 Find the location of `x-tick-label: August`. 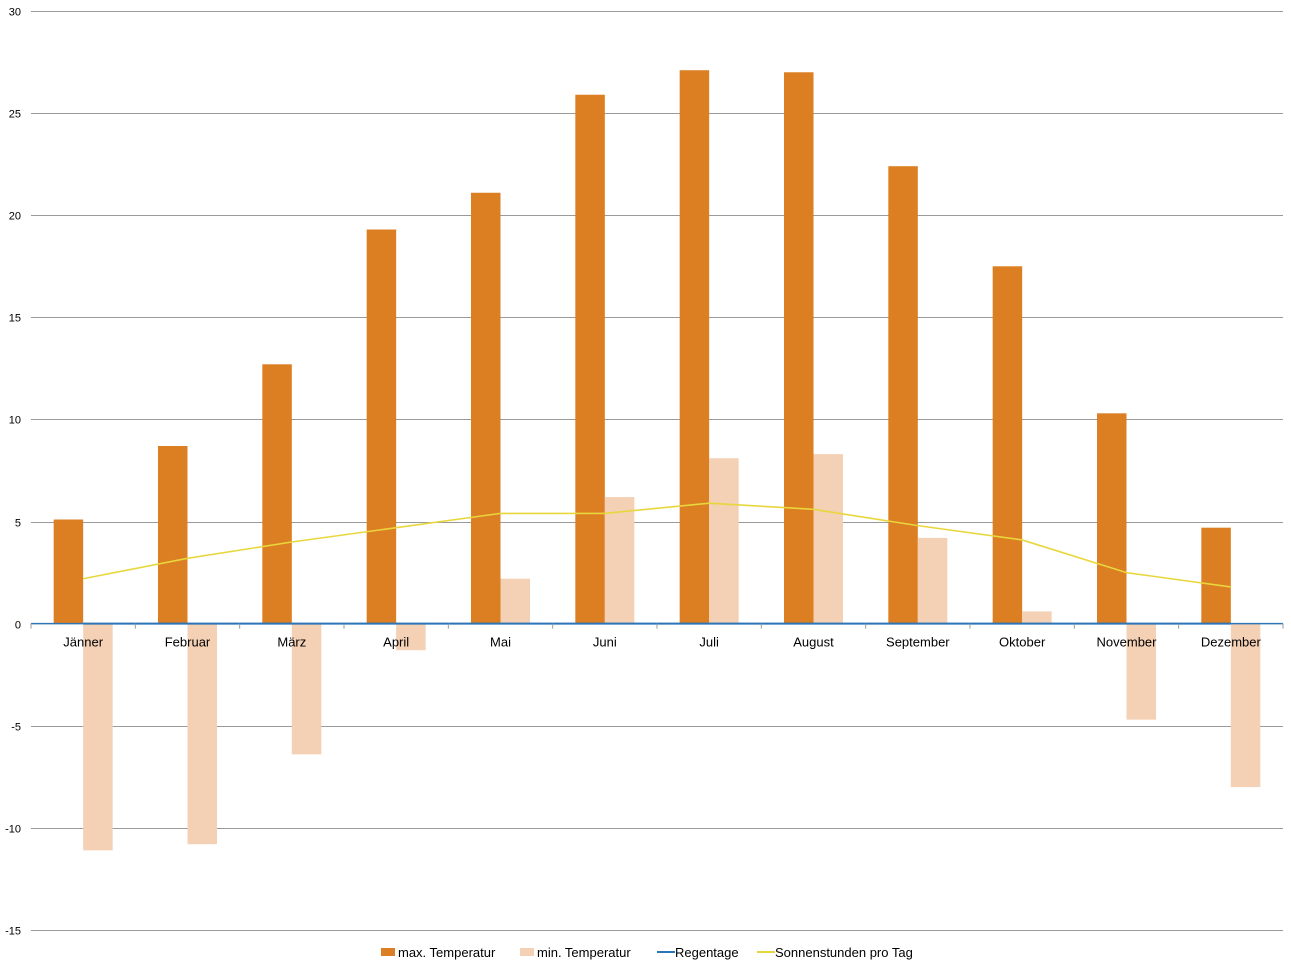

x-tick-label: August is located at coordinates (813, 642).